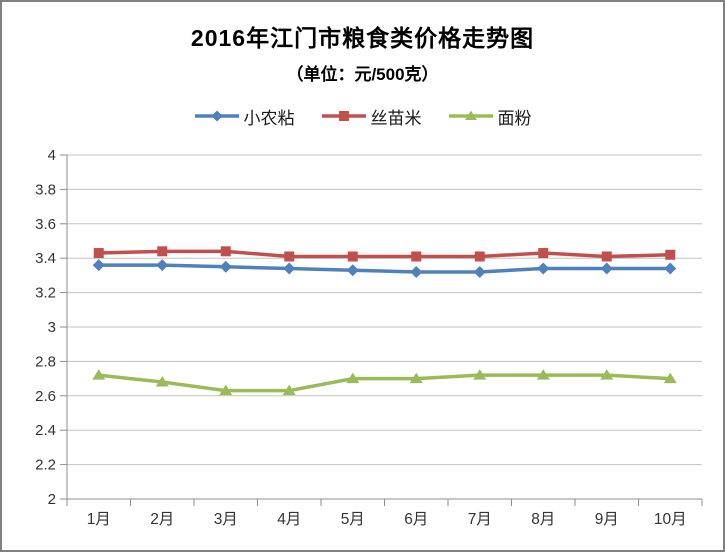 The image size is (725, 552). What do you see at coordinates (670, 378) in the screenshot?
I see `data-point-面粉-10月` at bounding box center [670, 378].